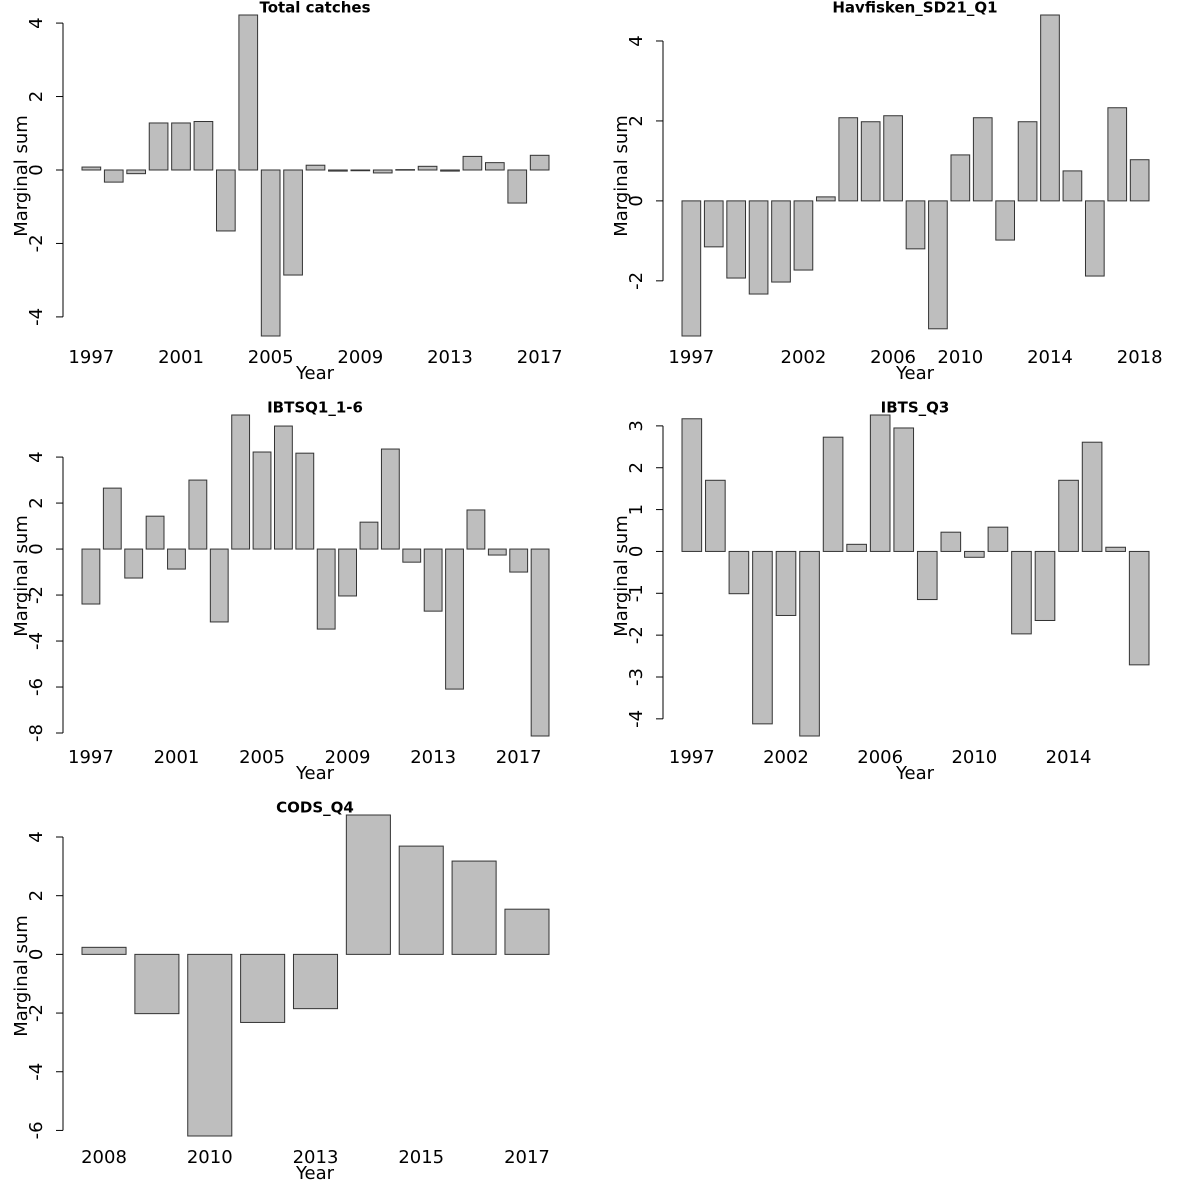  I want to click on y-tick-label: -6, so click(36, 687).